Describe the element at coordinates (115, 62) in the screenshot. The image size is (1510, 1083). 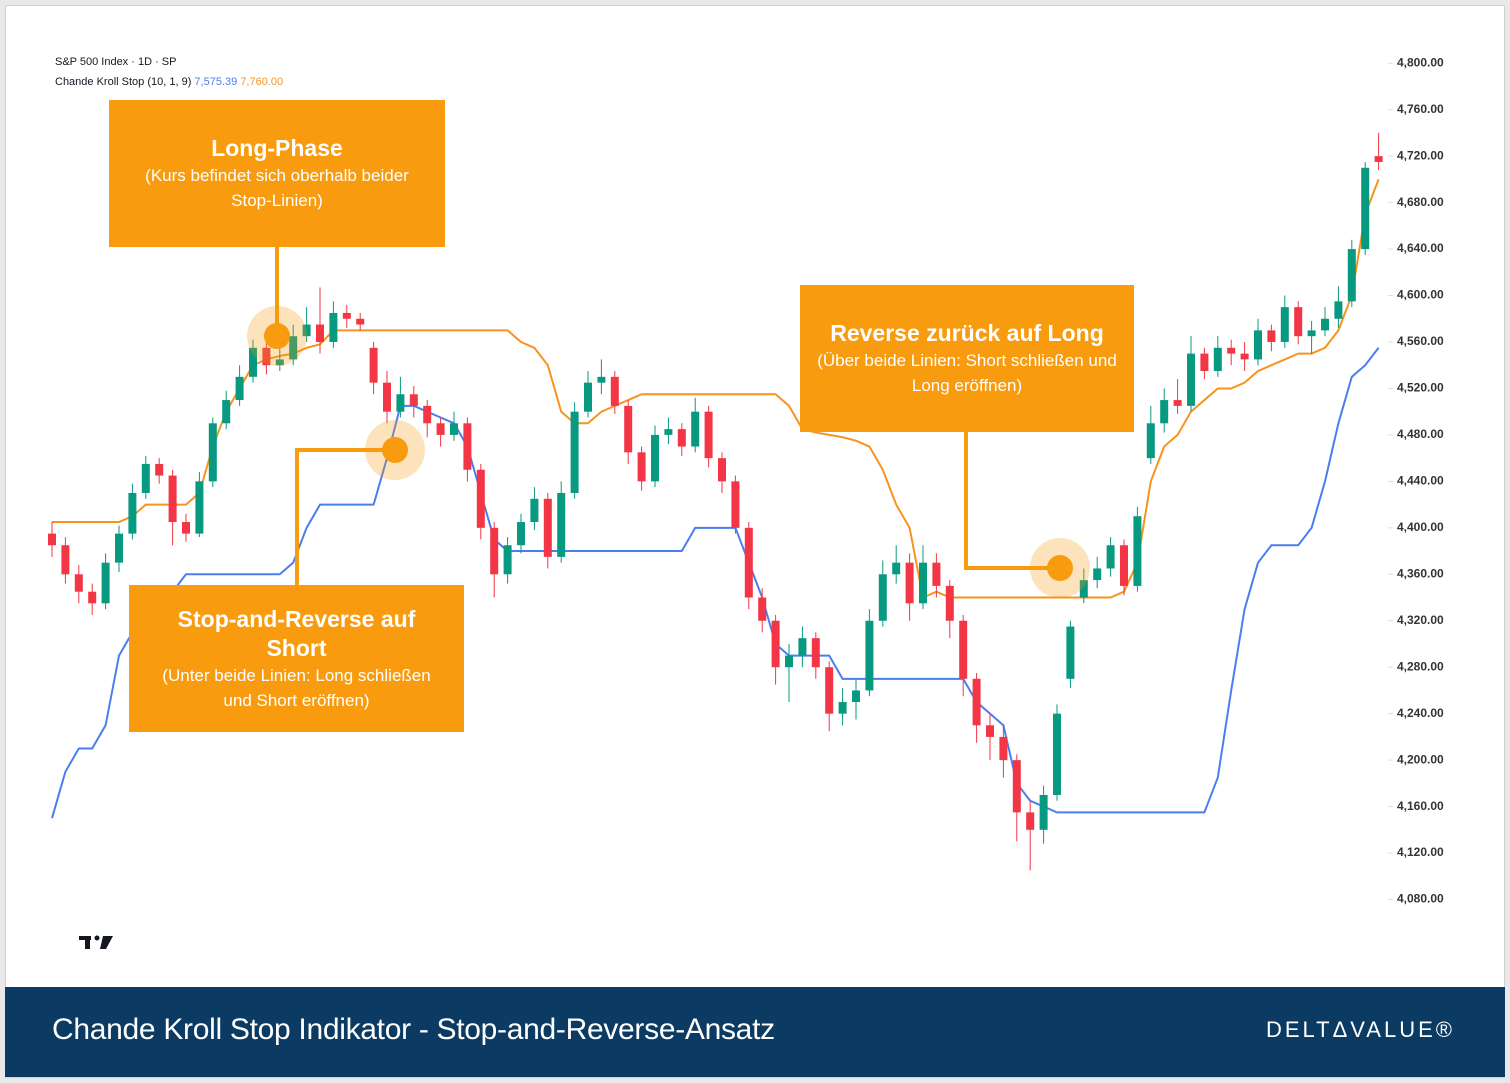
I see `chart-title: S&P 500 Index · 1D · SP` at that location.